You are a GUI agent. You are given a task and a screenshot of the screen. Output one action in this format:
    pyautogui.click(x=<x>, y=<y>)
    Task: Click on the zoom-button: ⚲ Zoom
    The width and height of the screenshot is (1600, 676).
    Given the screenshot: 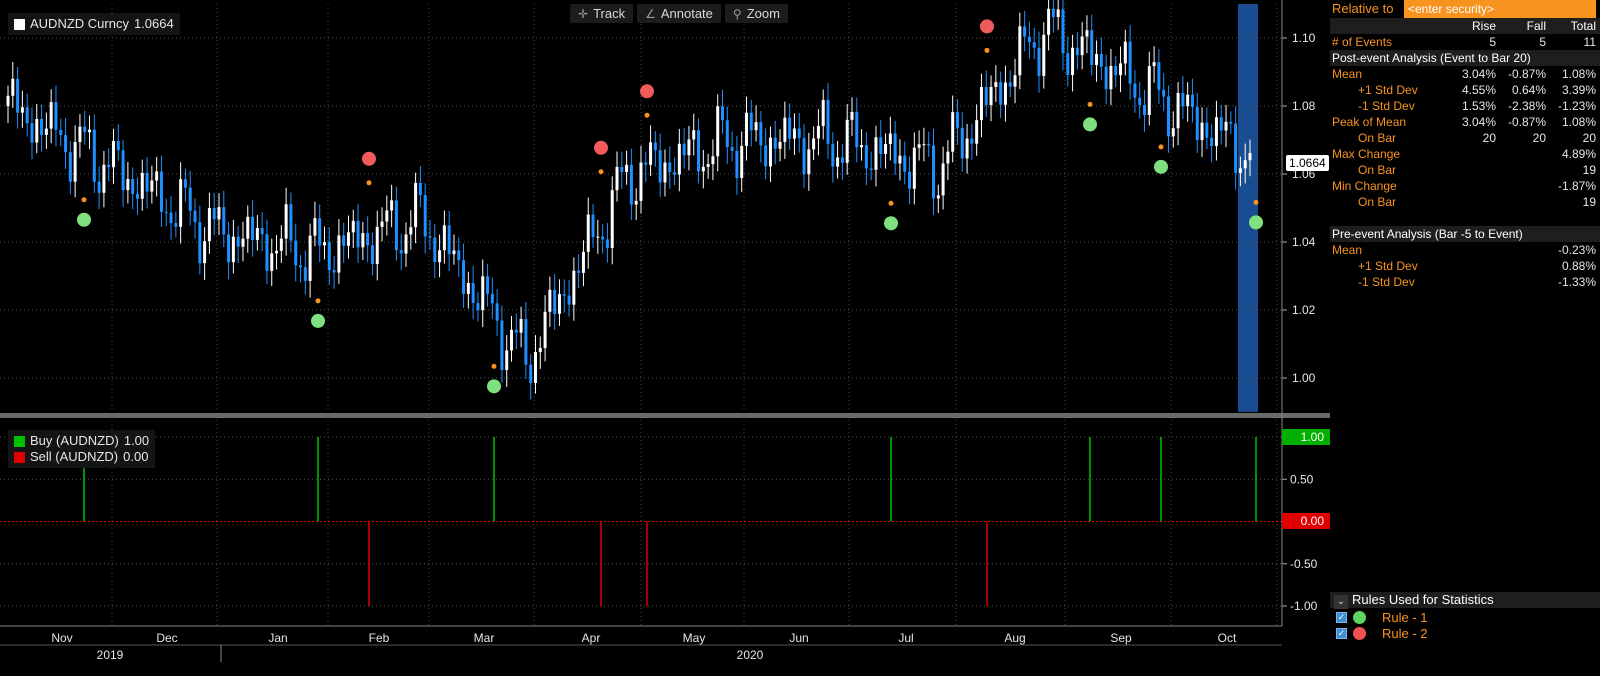 What is the action you would take?
    pyautogui.click(x=756, y=13)
    